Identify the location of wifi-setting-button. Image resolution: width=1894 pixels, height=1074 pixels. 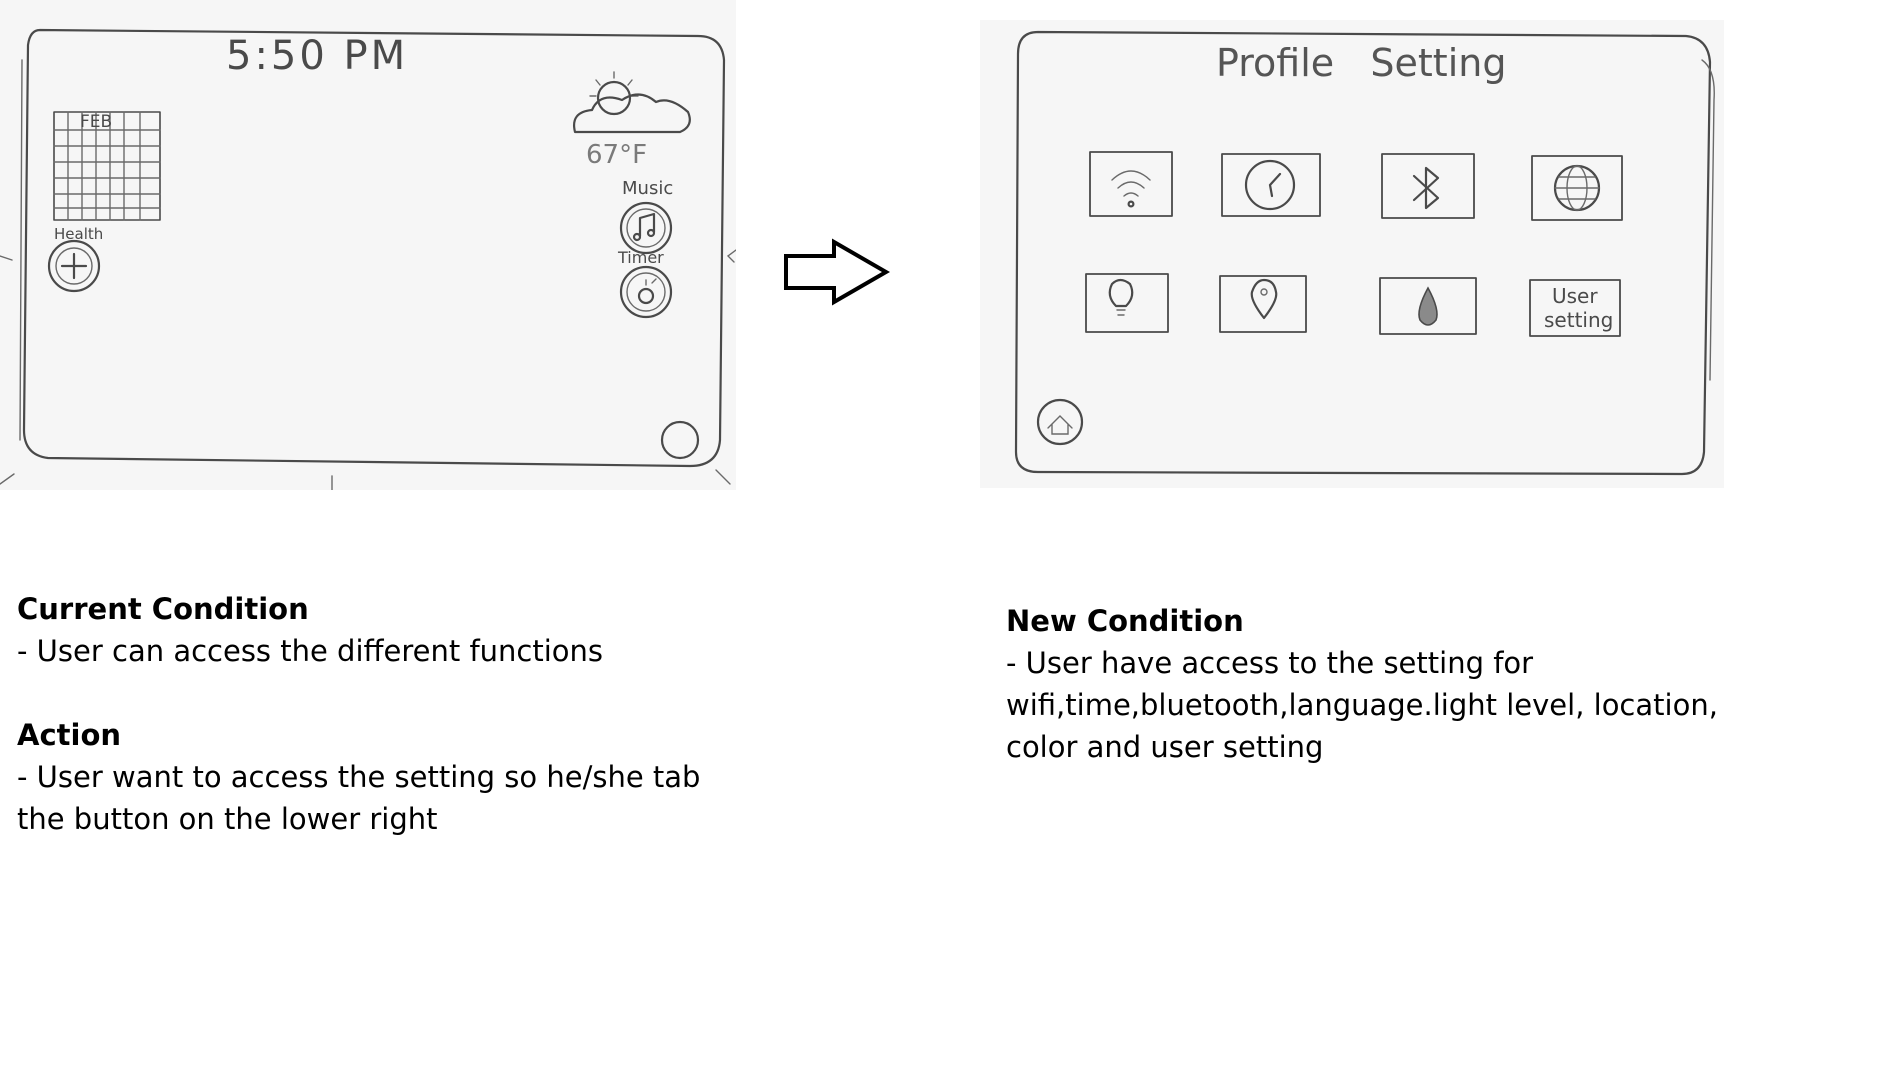
(1131, 184).